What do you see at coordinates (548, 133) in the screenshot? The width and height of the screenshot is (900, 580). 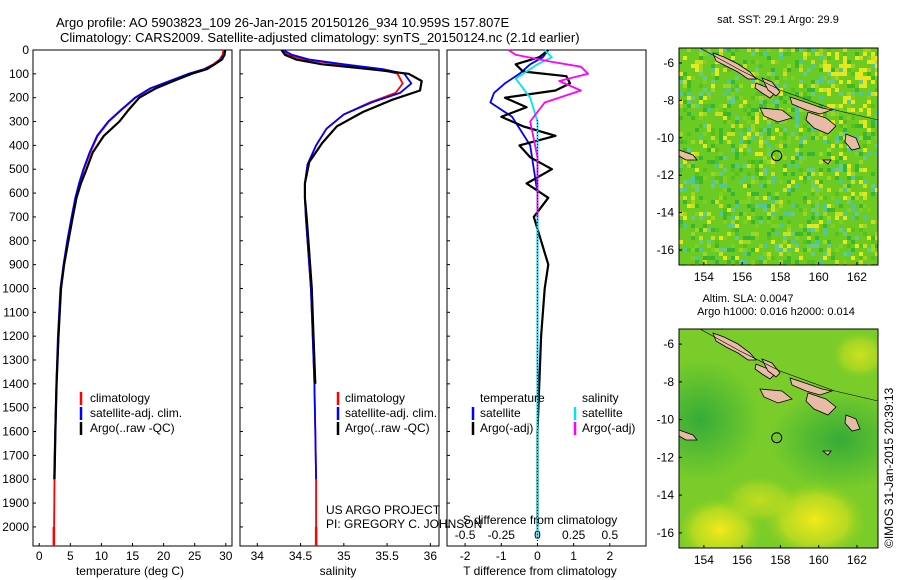 I see `series-line-salinity-argo-adj-` at bounding box center [548, 133].